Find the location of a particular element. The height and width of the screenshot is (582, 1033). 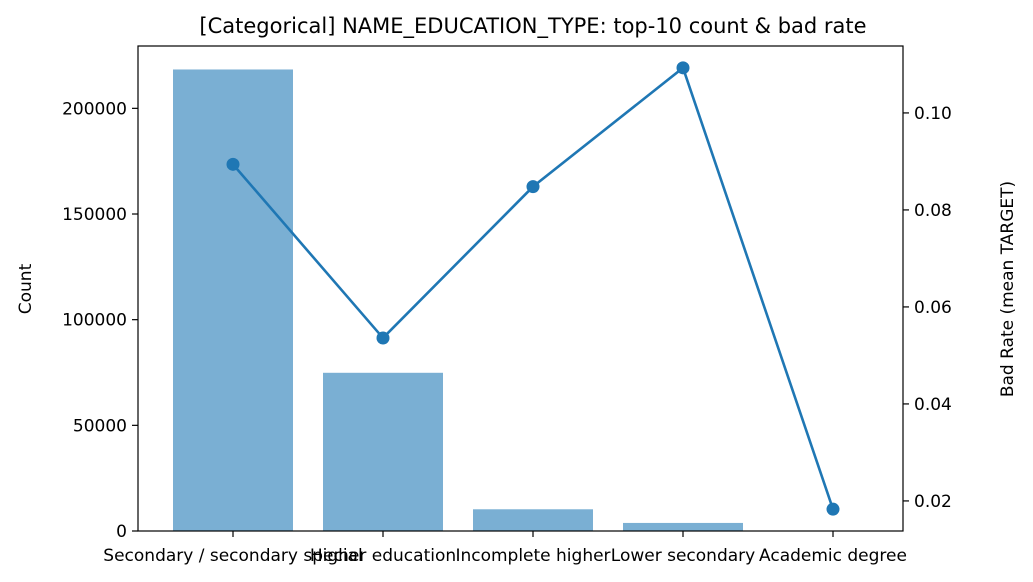

y-tick-label: 150000 is located at coordinates (94, 215).